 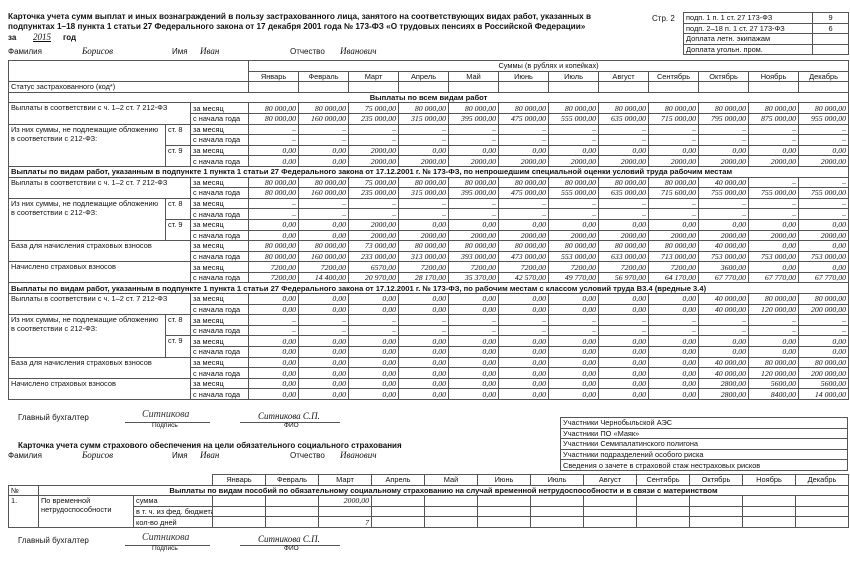 I want to click on value-cell: 160 000,00, so click(x=324, y=193).